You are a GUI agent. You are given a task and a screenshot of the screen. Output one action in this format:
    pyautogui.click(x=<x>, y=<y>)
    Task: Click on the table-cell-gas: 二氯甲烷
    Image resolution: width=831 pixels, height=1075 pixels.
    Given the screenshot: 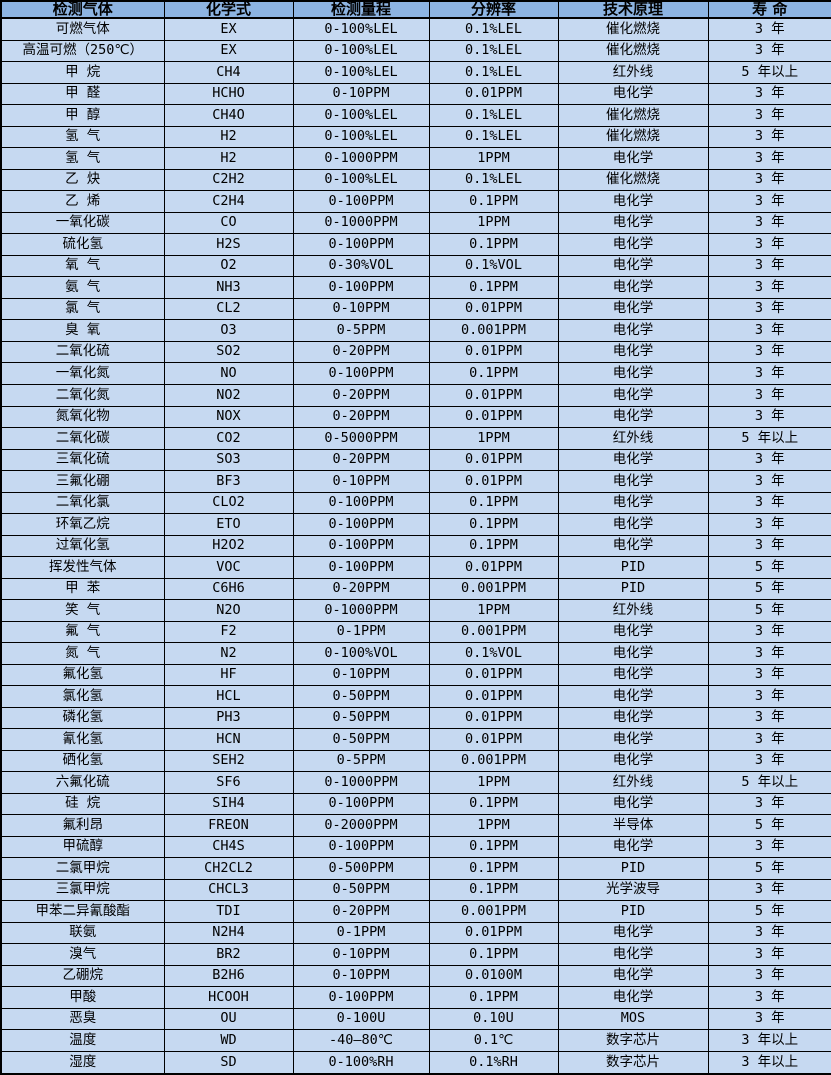 What is the action you would take?
    pyautogui.click(x=82, y=868)
    